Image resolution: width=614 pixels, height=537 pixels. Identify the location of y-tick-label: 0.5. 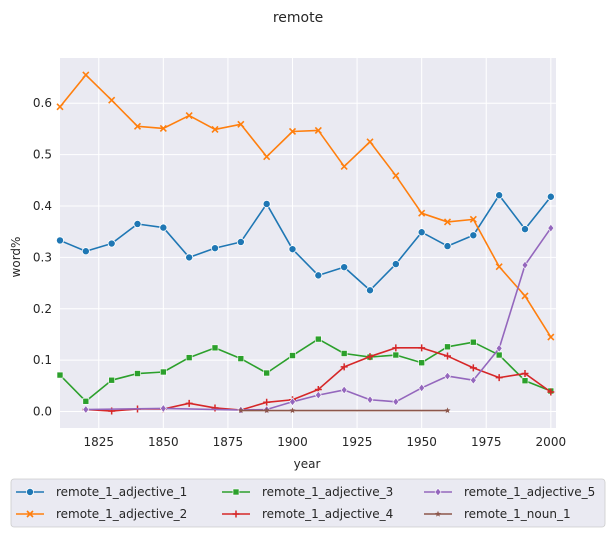
(42, 155).